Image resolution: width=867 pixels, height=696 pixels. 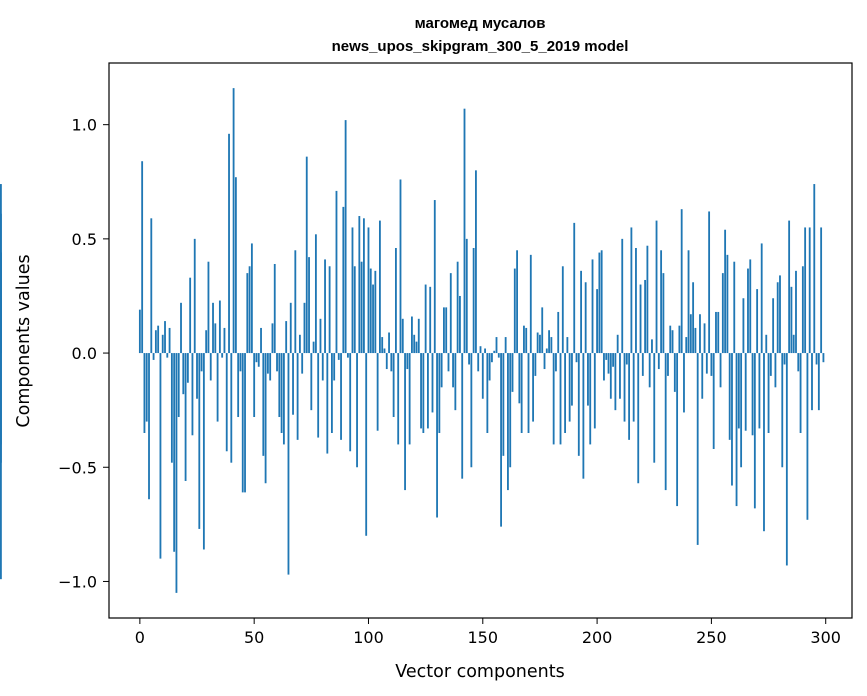 I want to click on x-tick-label: 0, so click(x=140, y=637).